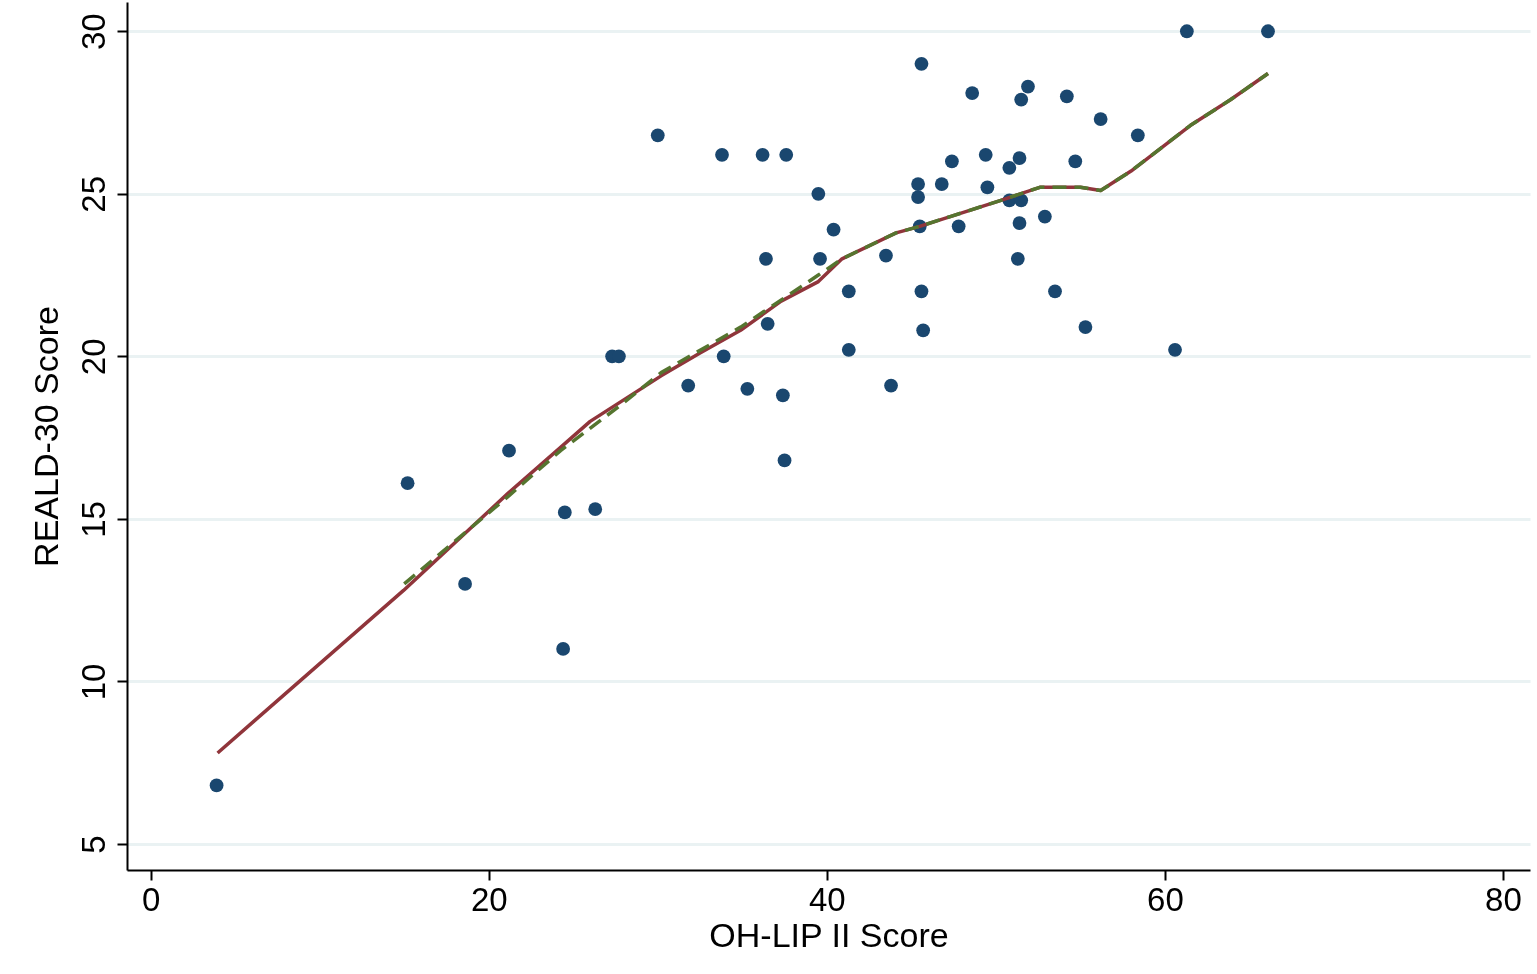 The image size is (1537, 974). Describe the element at coordinates (93, 32) in the screenshot. I see `y-tick-label: 30` at that location.